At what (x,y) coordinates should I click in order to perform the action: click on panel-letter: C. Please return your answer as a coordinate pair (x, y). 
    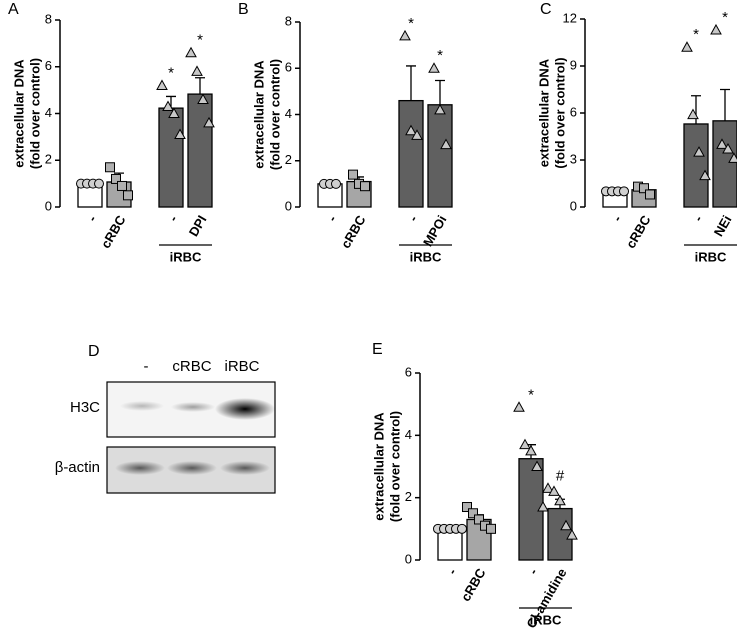
    Looking at the image, I should click on (546, 9).